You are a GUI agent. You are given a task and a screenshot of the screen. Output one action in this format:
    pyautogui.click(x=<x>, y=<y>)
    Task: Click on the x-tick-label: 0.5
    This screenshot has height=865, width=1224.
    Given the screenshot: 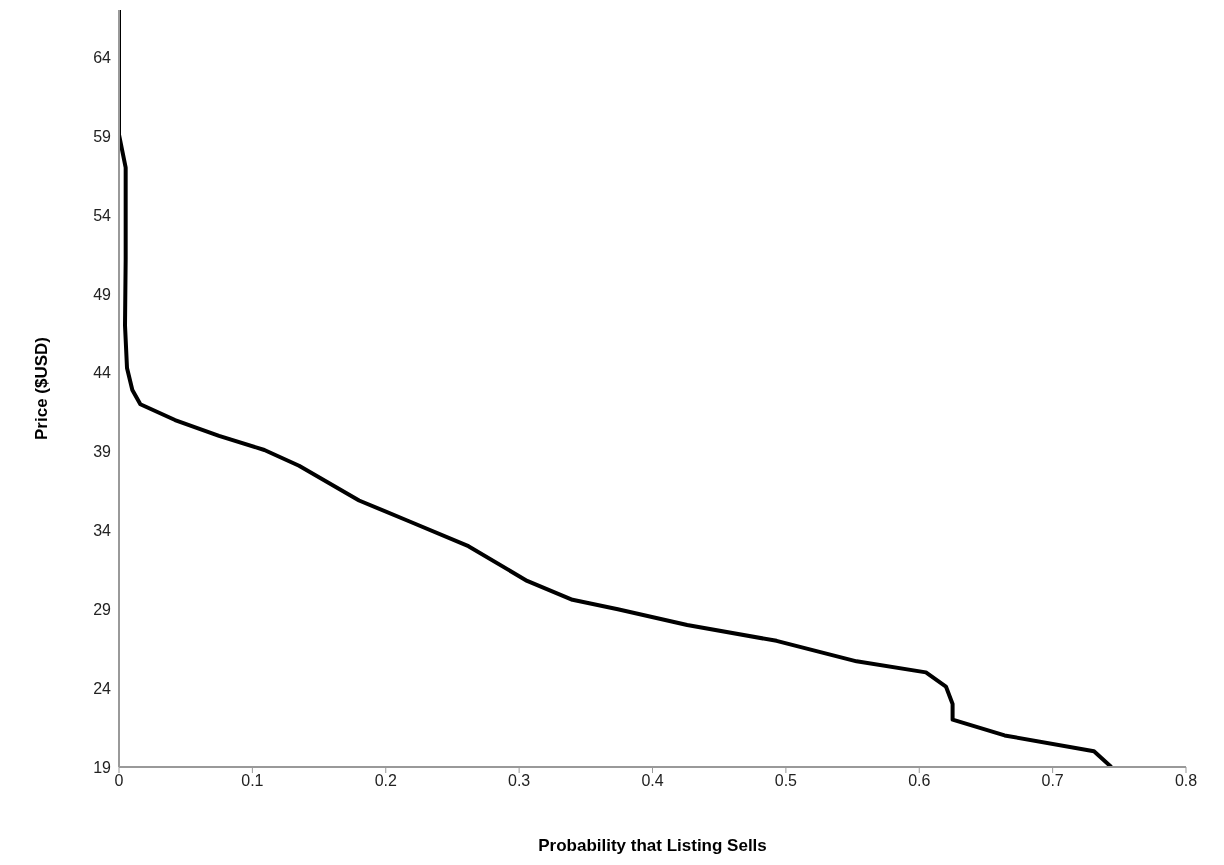 What is the action you would take?
    pyautogui.click(x=786, y=781)
    